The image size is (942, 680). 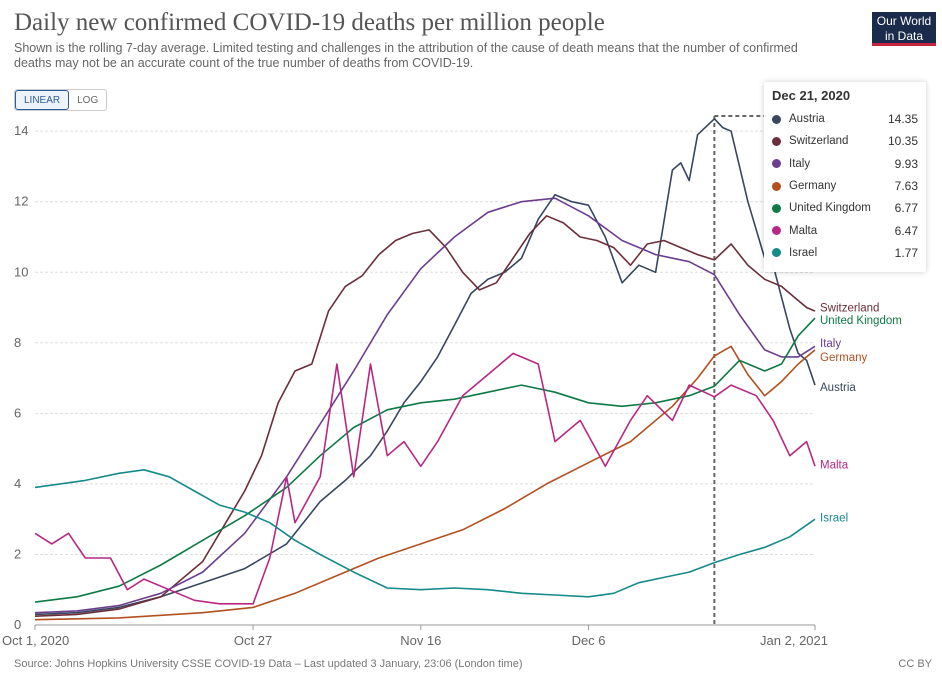 I want to click on tooltip-series-name: Switzerland, so click(x=819, y=141).